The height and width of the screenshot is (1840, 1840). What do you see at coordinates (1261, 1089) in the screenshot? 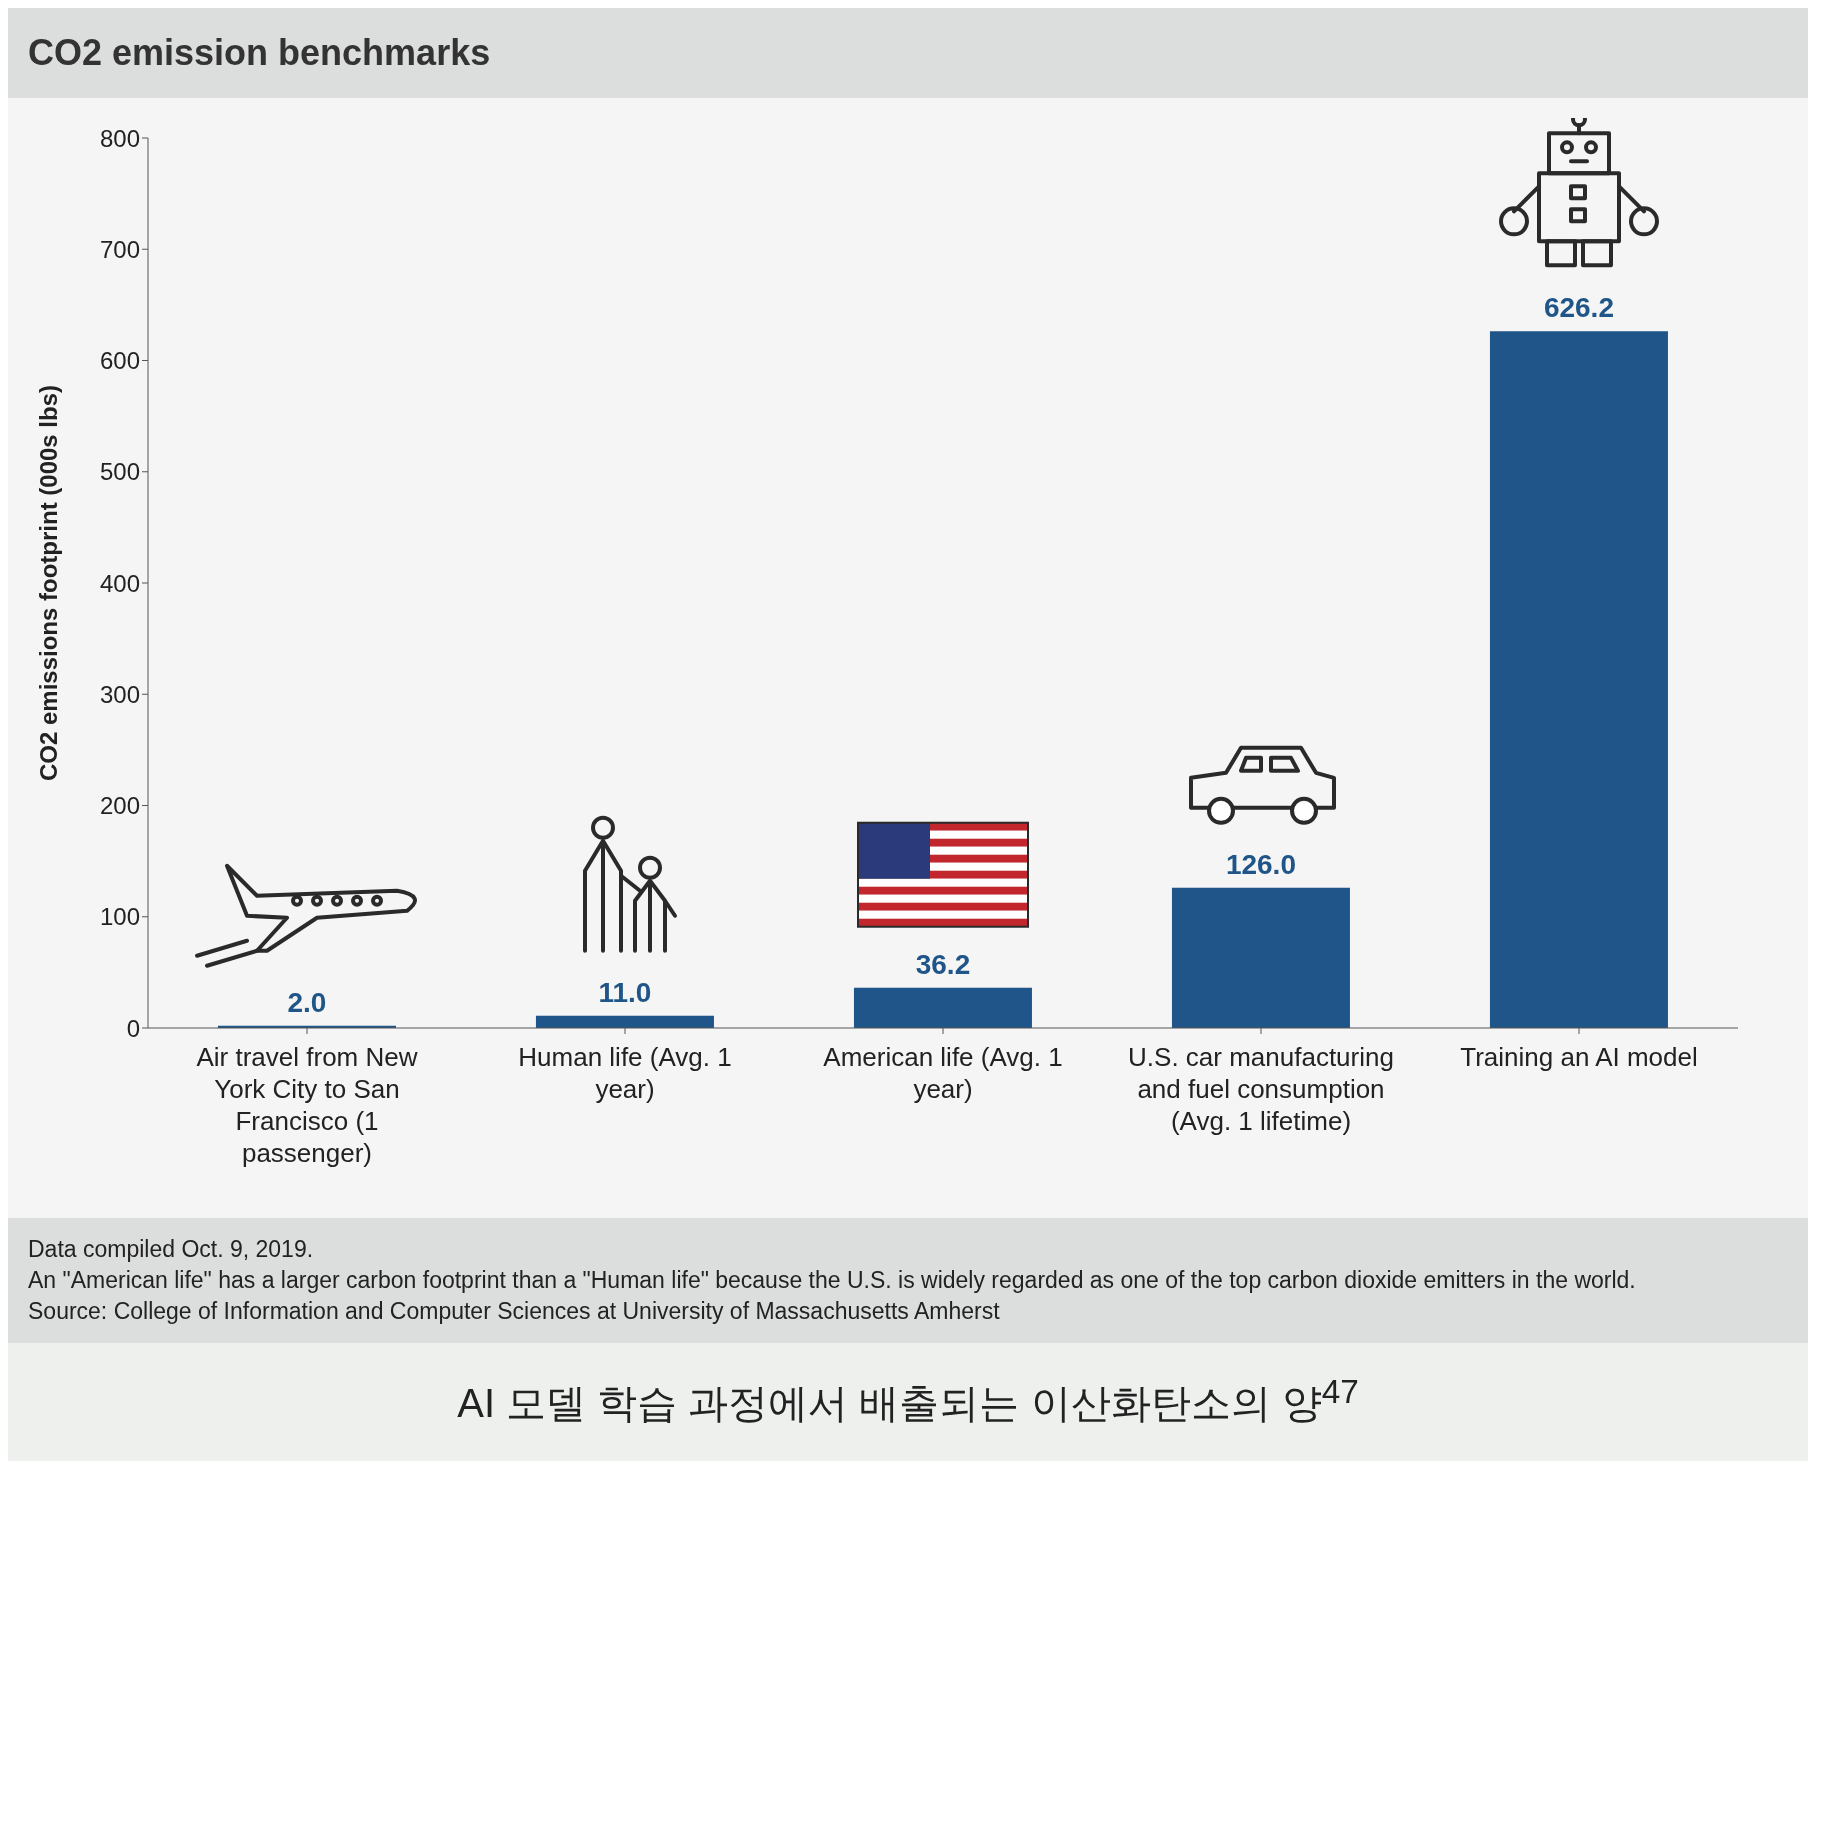
I see `x-tick-label: U.S. car manufacturing and fuel consumption (Avg. 1 lifetime)` at bounding box center [1261, 1089].